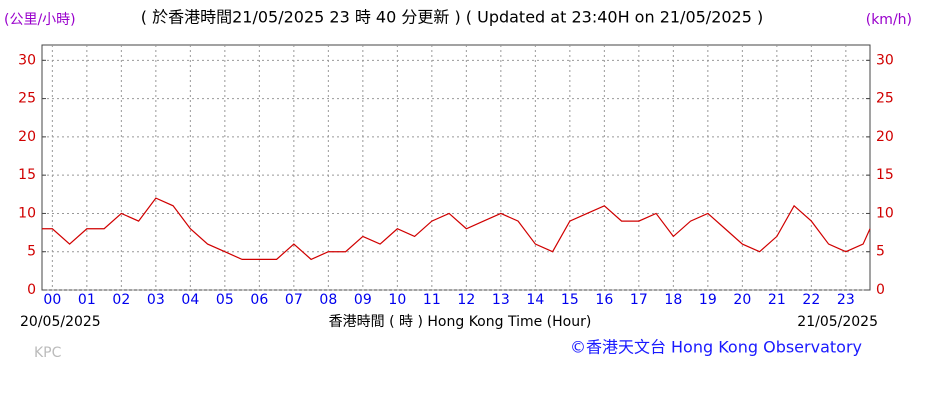 This screenshot has width=925, height=418. Describe the element at coordinates (639, 300) in the screenshot. I see `x-tick-label: 17` at that location.